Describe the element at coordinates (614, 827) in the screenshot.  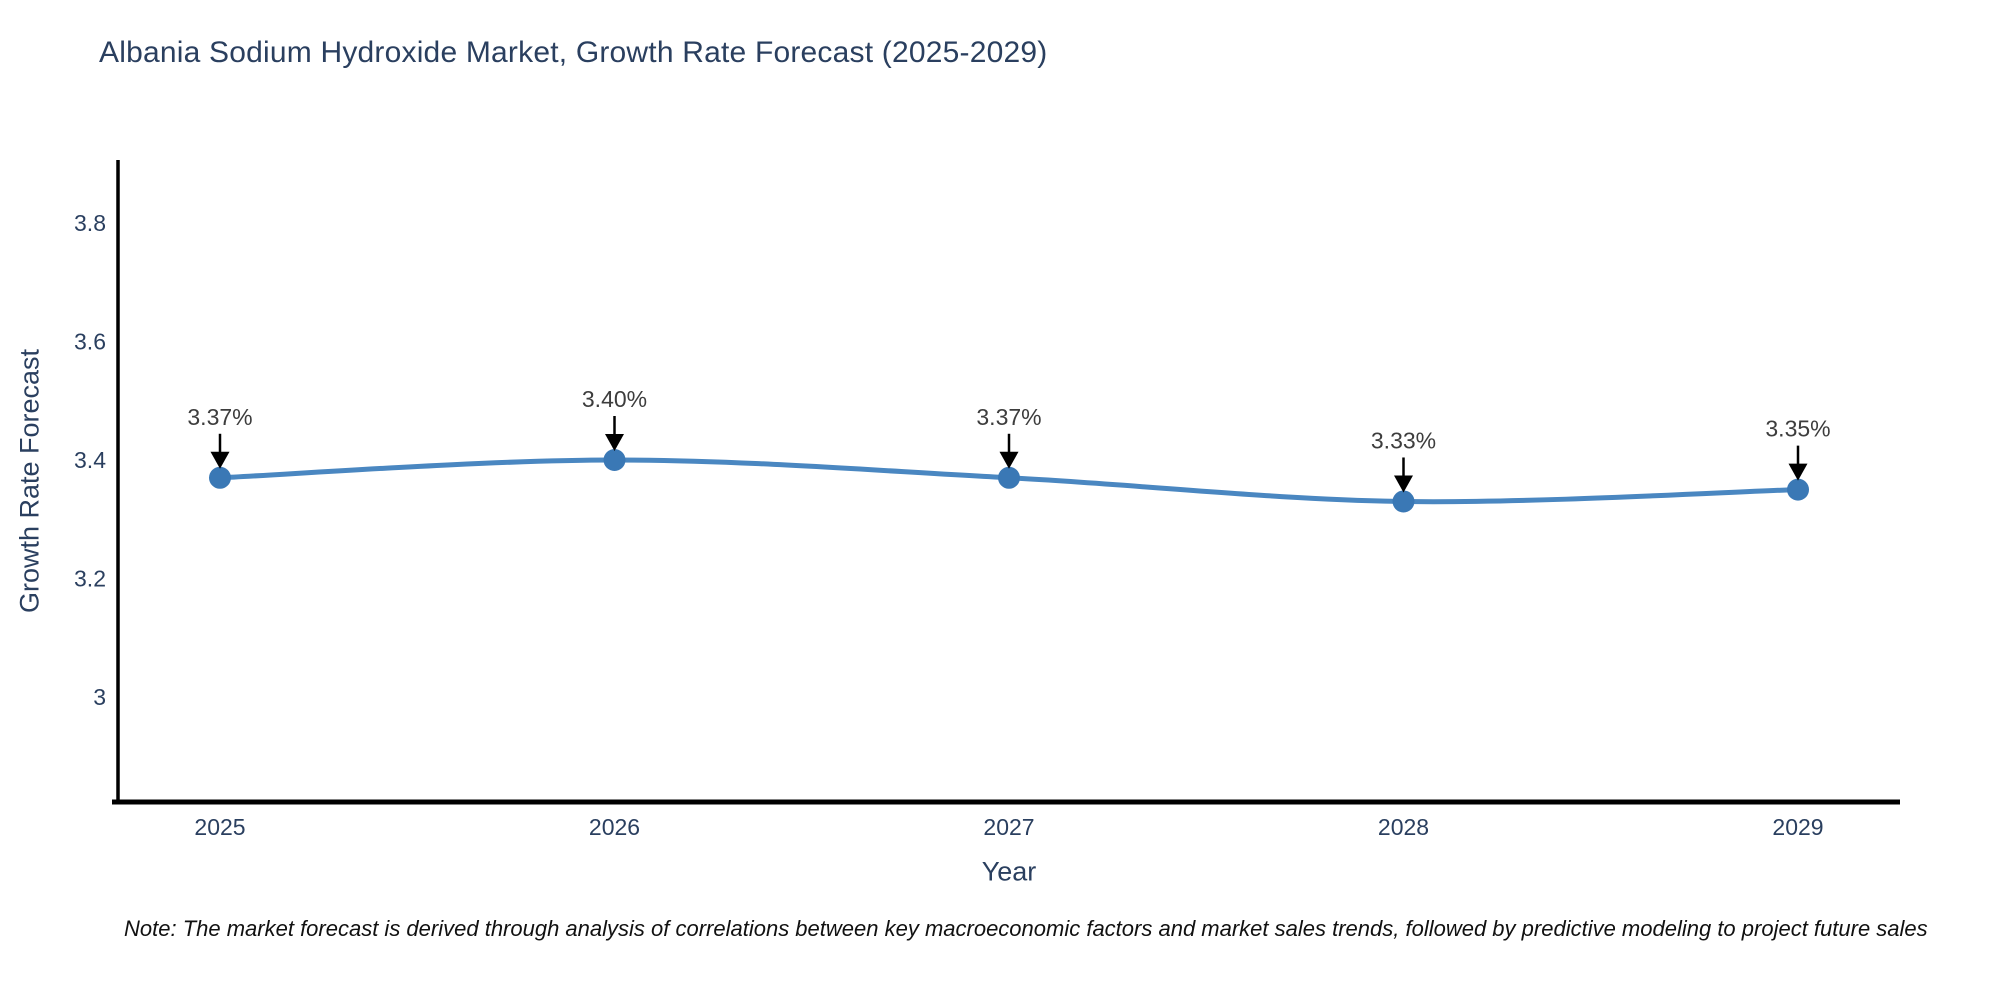
I see `x-tick-label: 2026` at that location.